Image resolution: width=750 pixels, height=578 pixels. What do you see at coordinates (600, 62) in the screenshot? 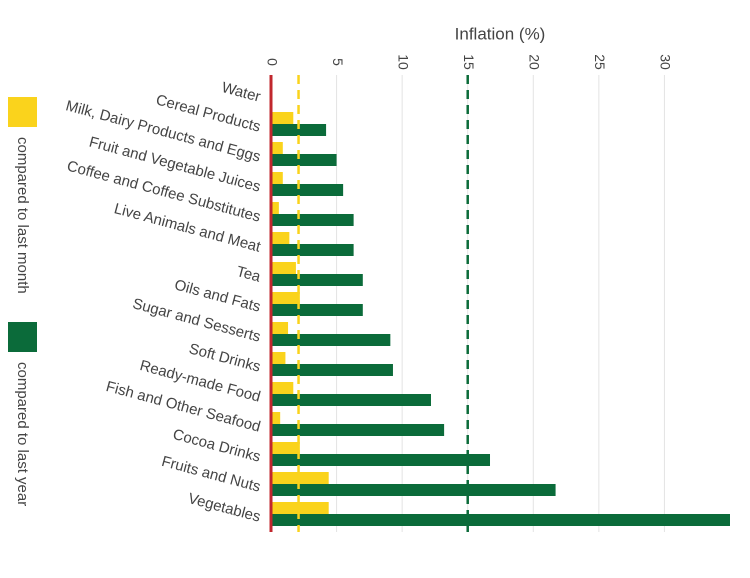
I see `x-tick-label: 25` at bounding box center [600, 62].